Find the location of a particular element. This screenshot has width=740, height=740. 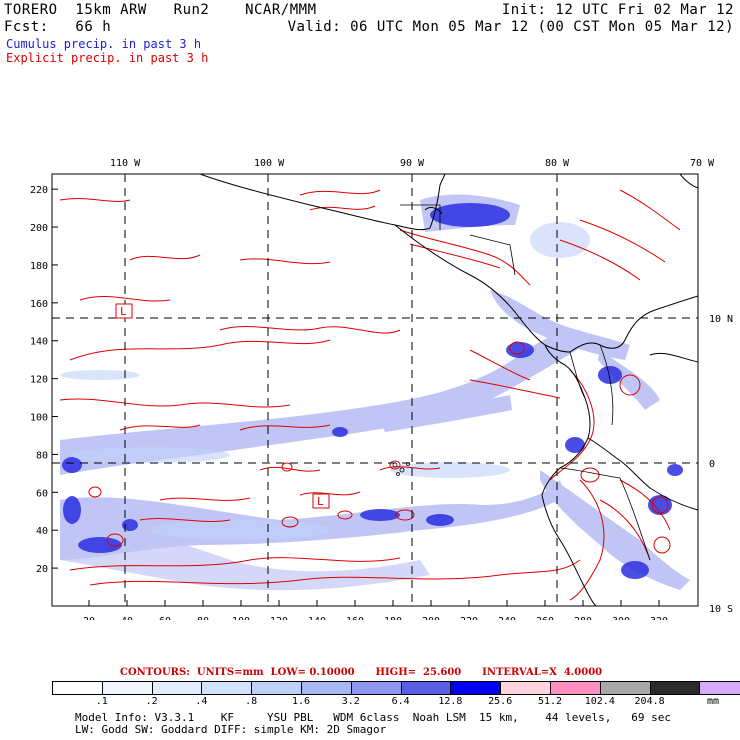

forecast-hour: Fcst: 66 h is located at coordinates (58, 27).